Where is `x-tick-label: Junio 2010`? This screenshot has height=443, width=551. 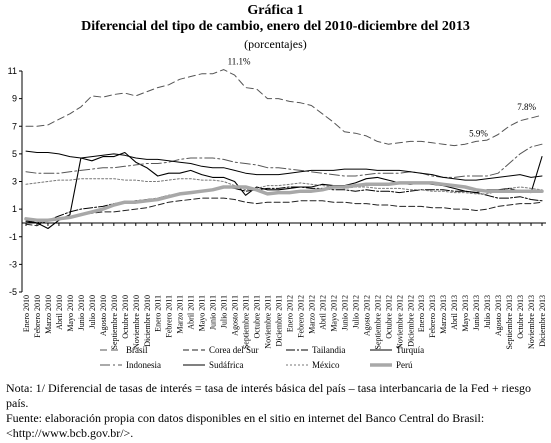 x-tick-label: Junio 2010 is located at coordinates (81, 312).